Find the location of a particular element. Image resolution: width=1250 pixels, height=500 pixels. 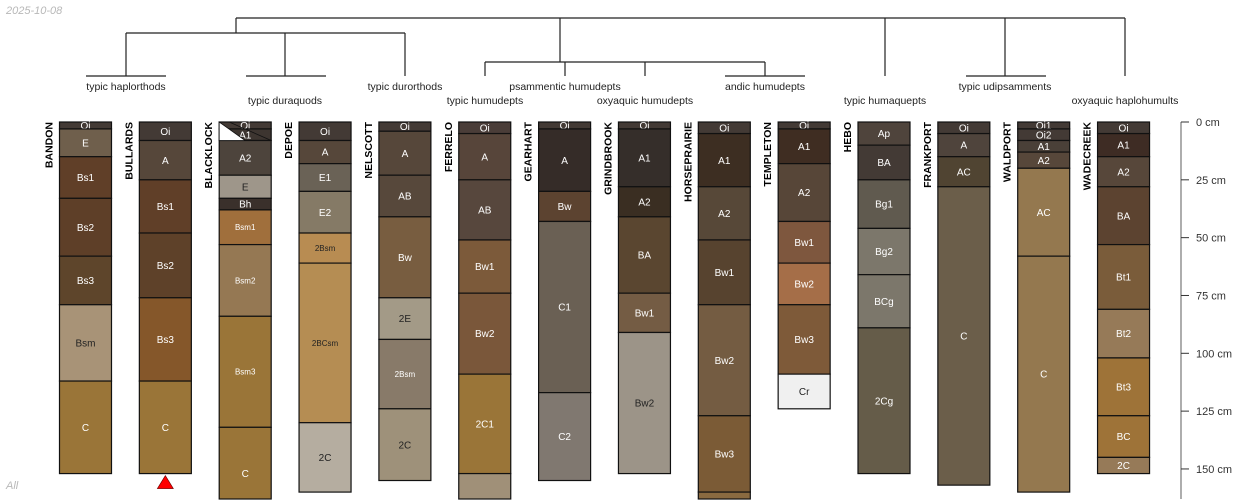

profile-name: TEMPLETON is located at coordinates (768, 154).